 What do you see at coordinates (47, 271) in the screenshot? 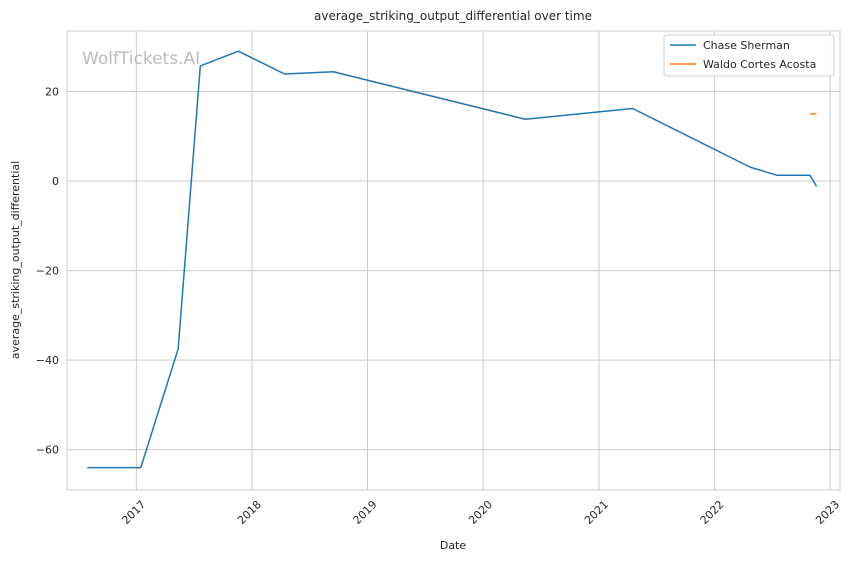
I see `y-tick-label: −20` at bounding box center [47, 271].